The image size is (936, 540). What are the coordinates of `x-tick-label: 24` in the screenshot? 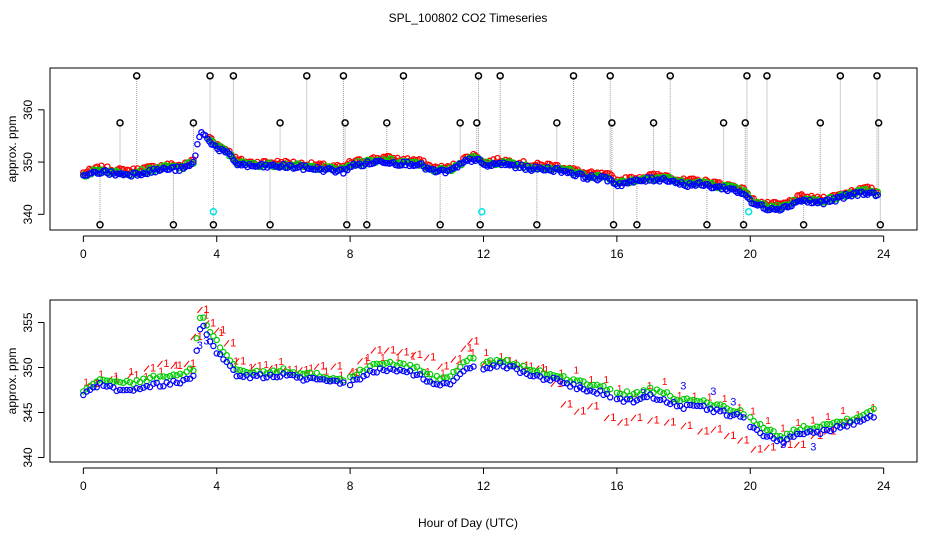 It's located at (884, 254).